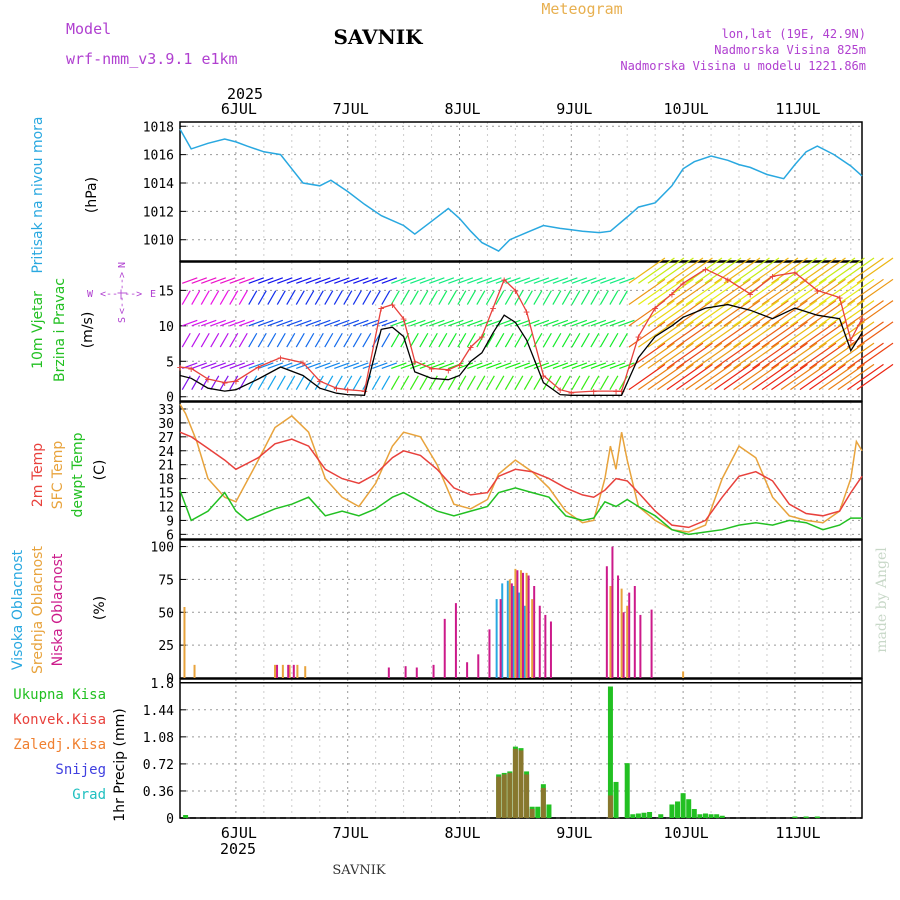  I want to click on year-top: 2025, so click(245, 94).